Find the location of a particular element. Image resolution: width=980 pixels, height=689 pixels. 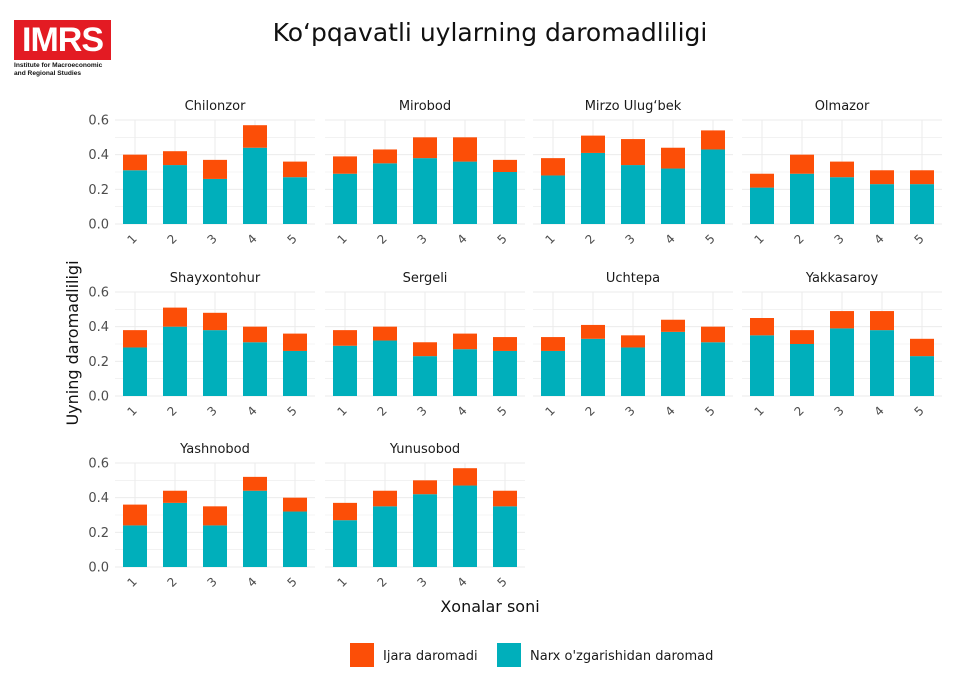

panel-title: Uchtepa is located at coordinates (633, 278).